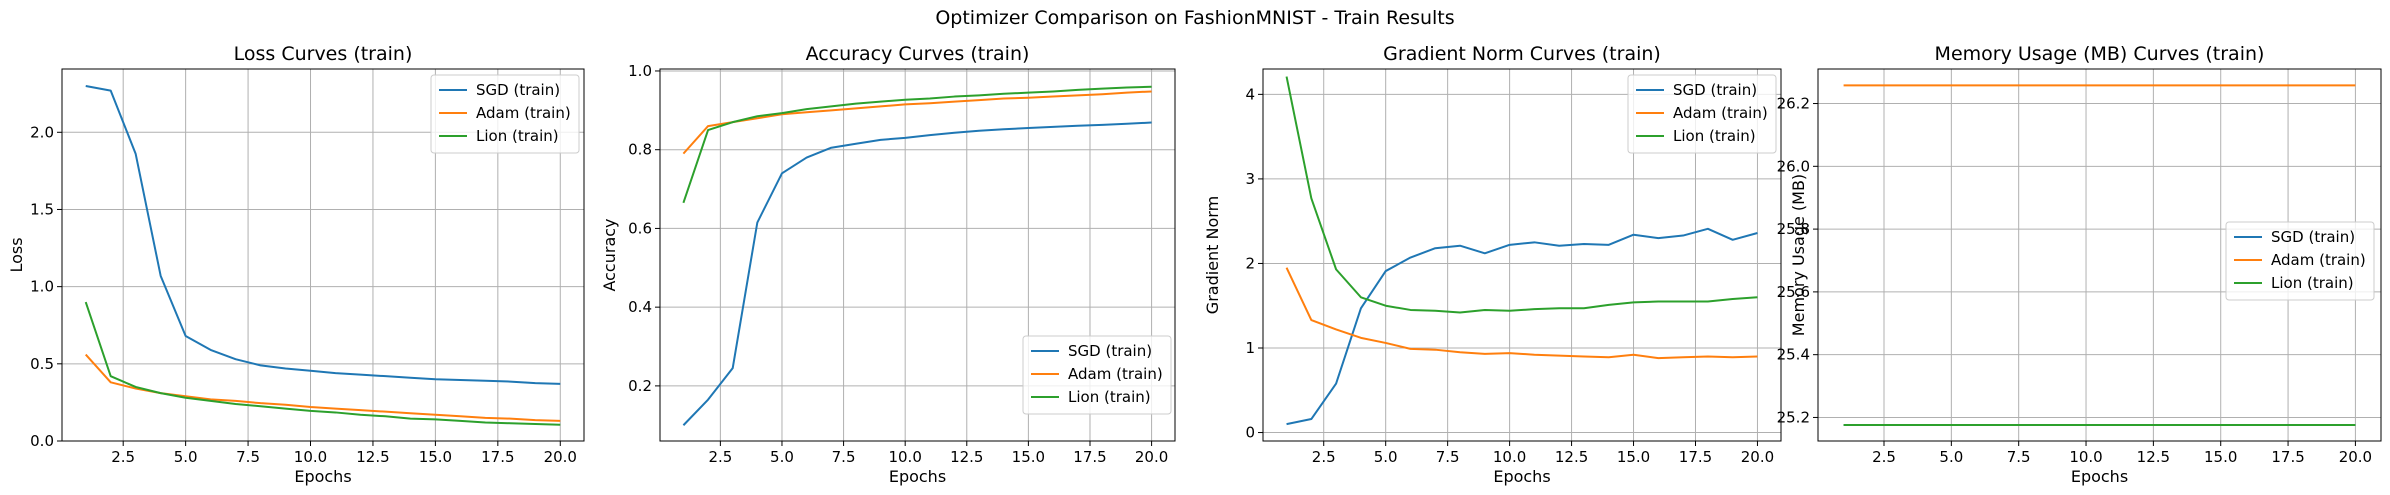  I want to click on y-tick-label: 1, so click(1250, 348).